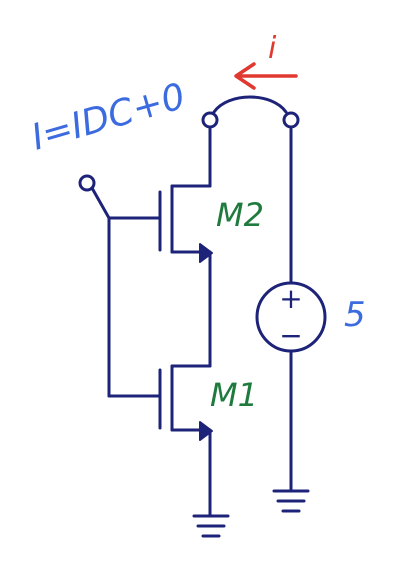 This screenshot has height=579, width=413. What do you see at coordinates (185, 402) in the screenshot?
I see `transistor-m1` at bounding box center [185, 402].